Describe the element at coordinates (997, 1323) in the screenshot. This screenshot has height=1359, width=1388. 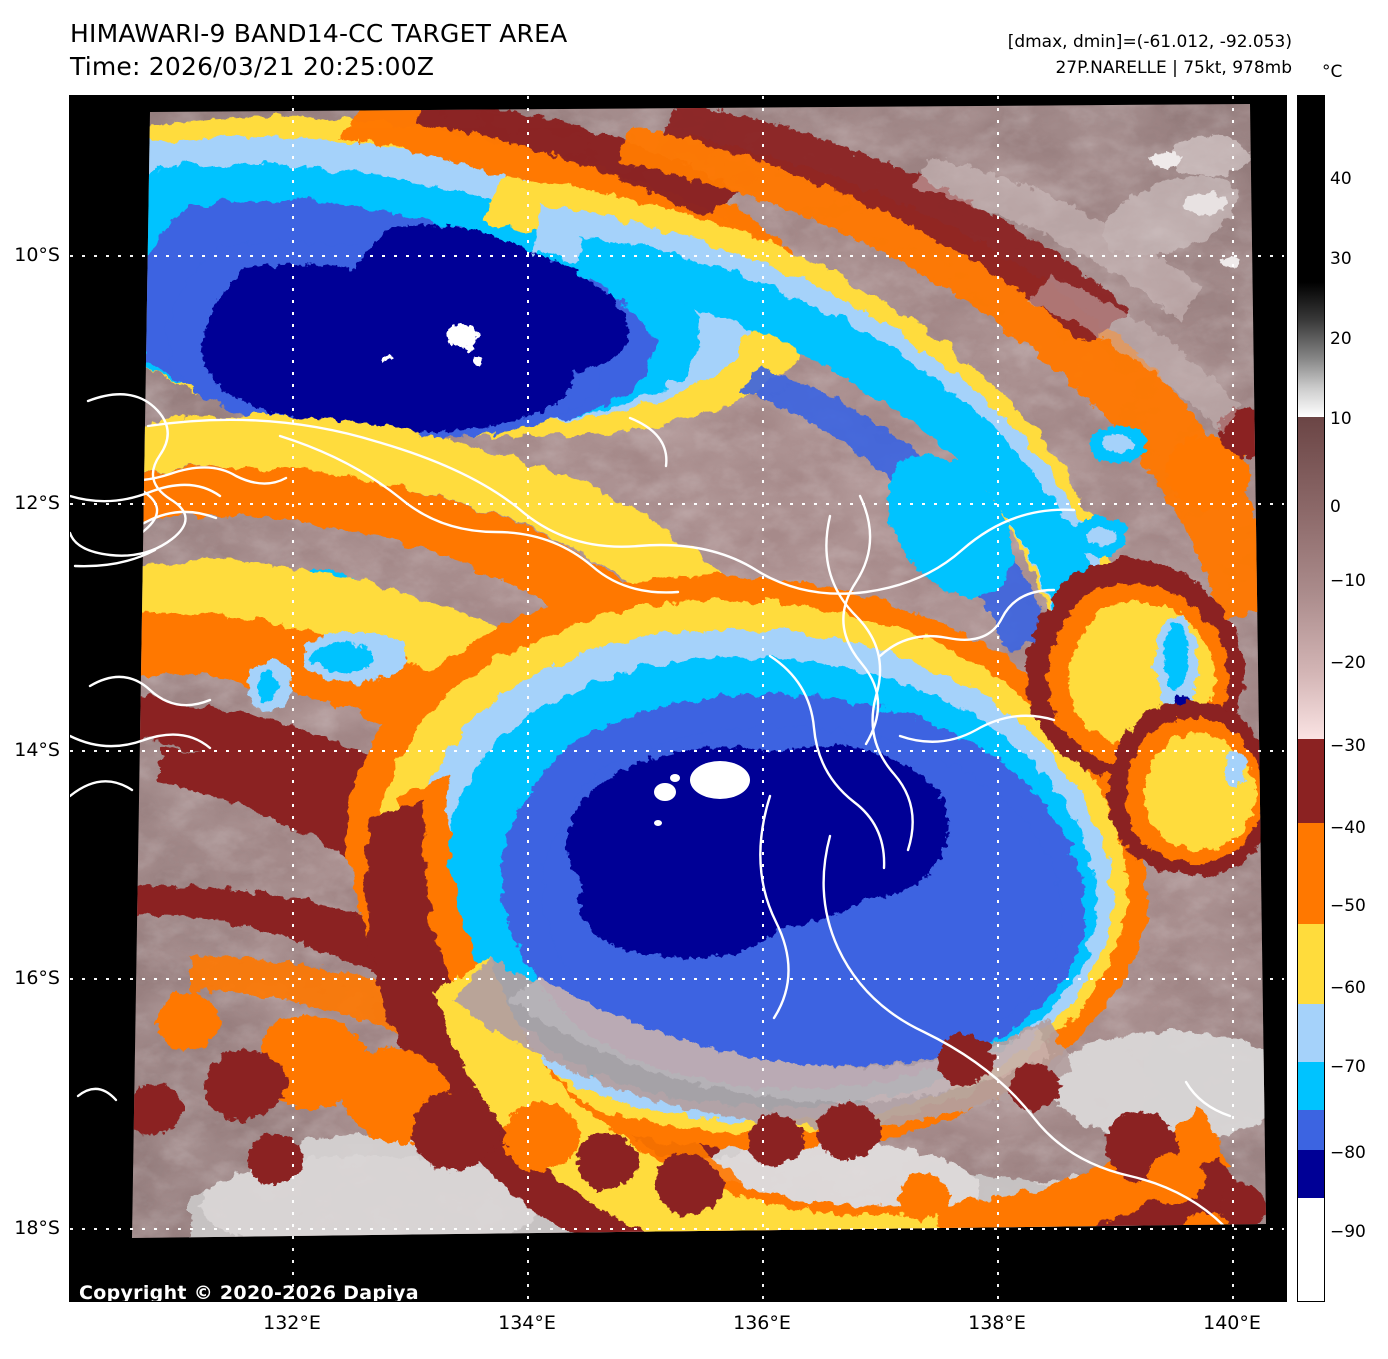
I see `lon-label-138e: 138°E` at that location.